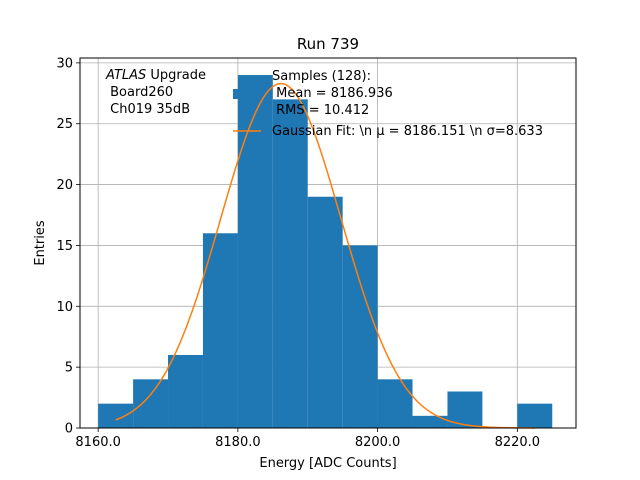  I want to click on y-tick-label: 25, so click(64, 124).